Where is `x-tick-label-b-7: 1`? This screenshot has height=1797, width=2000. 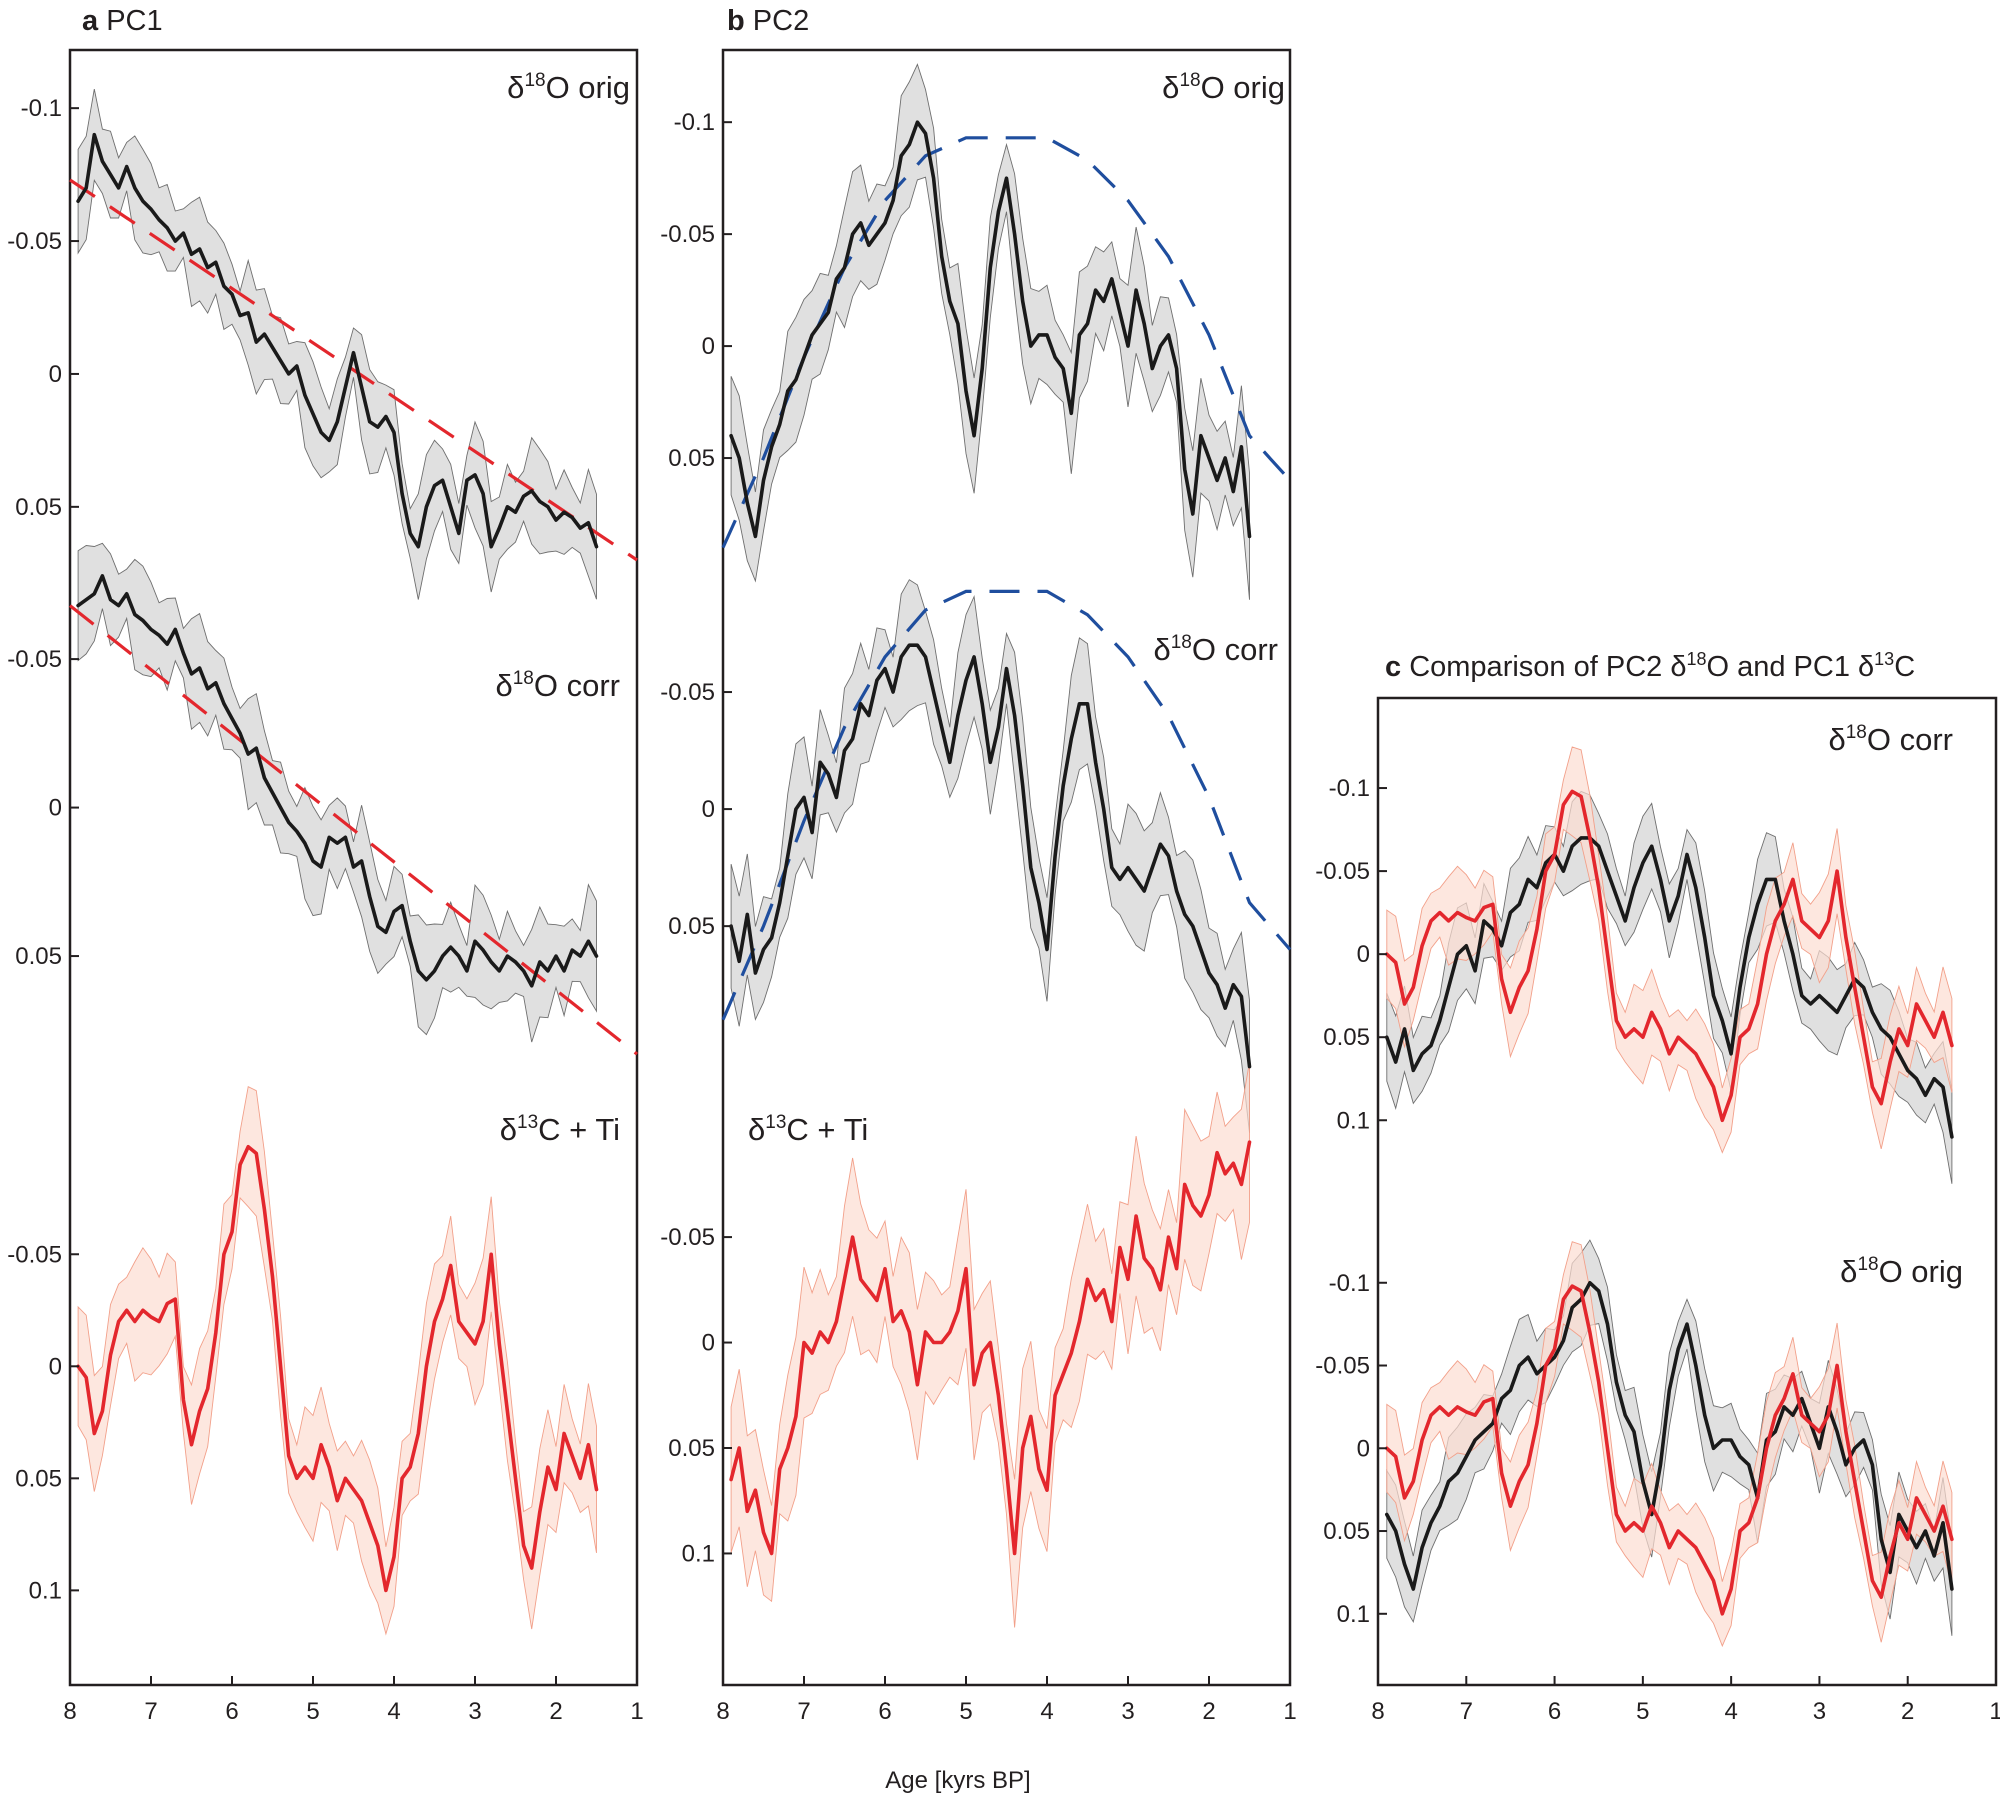
x-tick-label-b-7: 1 is located at coordinates (1289, 1711).